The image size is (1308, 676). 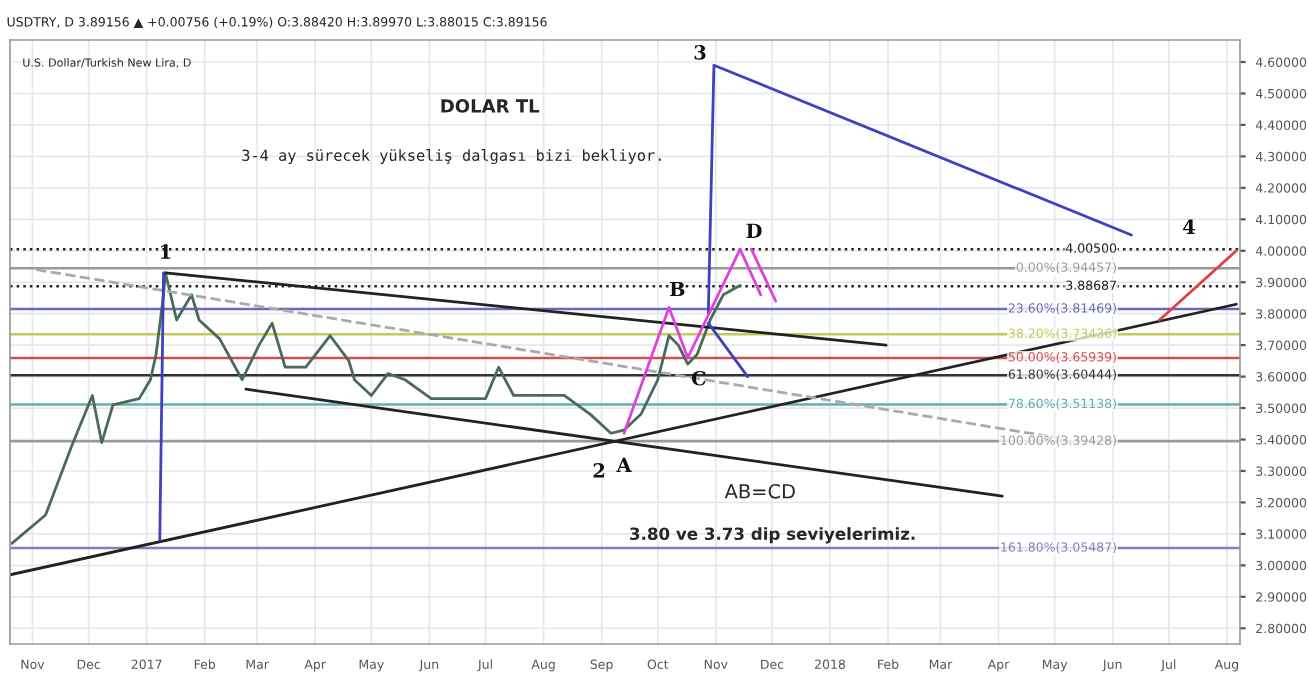 What do you see at coordinates (1189, 226) in the screenshot?
I see `annotation: 4` at bounding box center [1189, 226].